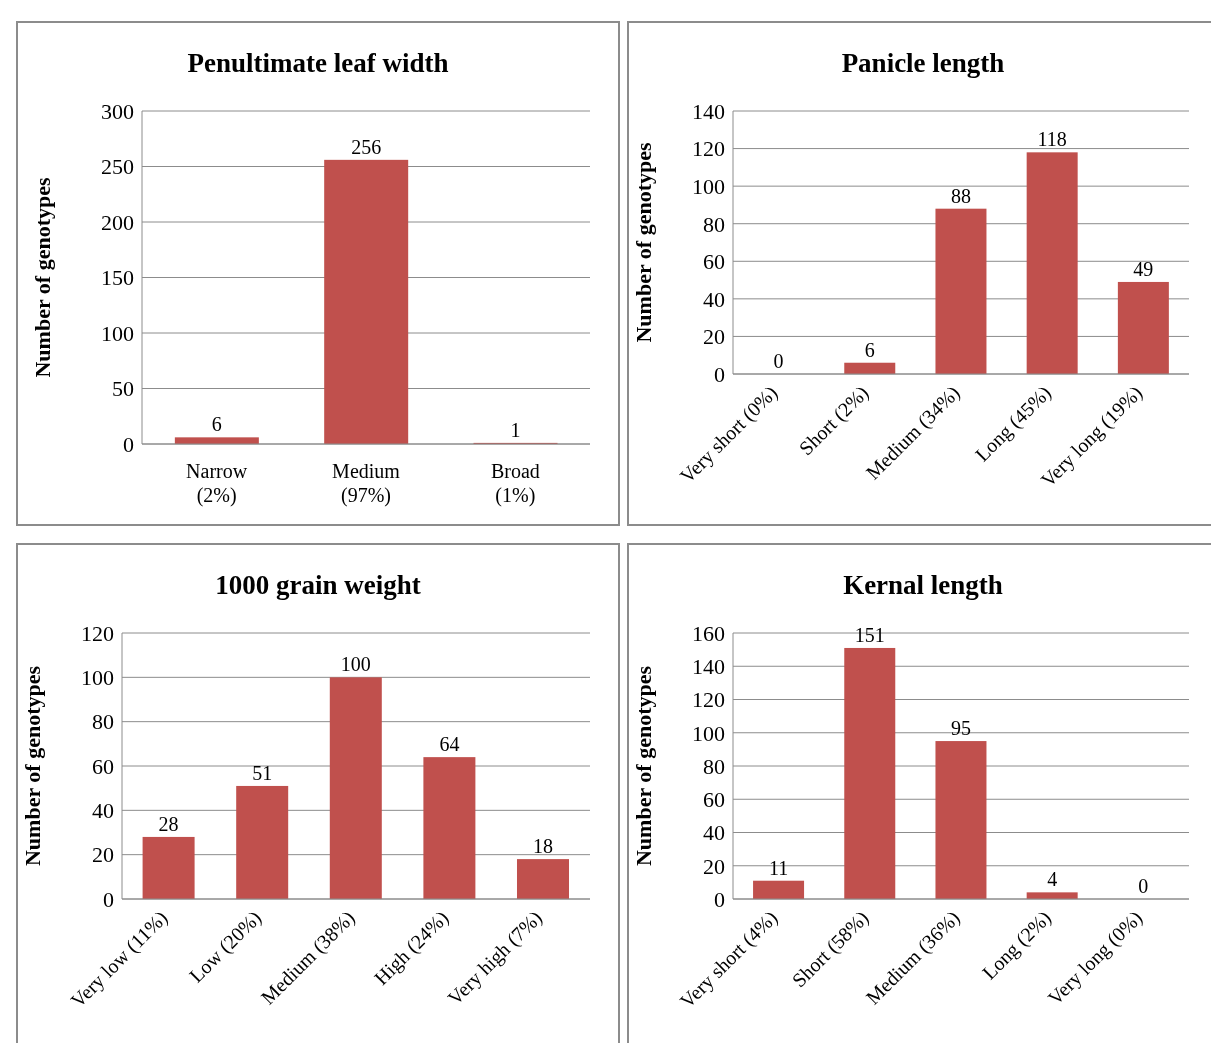  What do you see at coordinates (449, 744) in the screenshot?
I see `data-label: 64` at bounding box center [449, 744].